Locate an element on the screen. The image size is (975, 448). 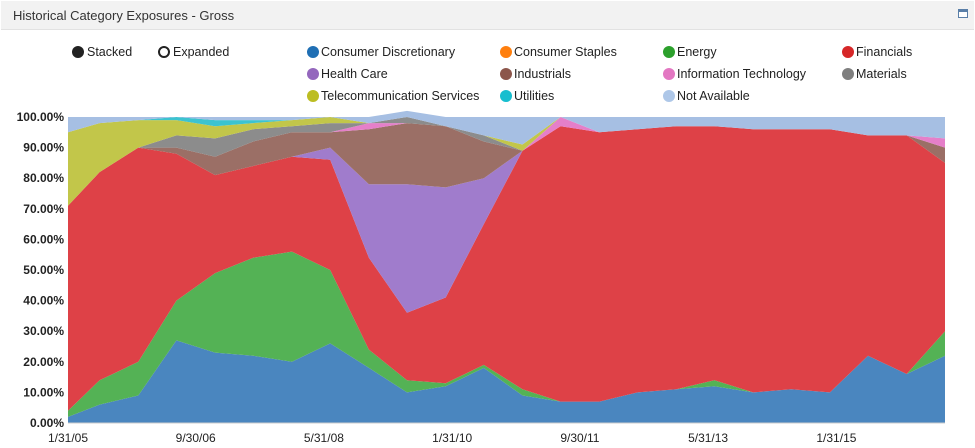
legend-label: Not Available is located at coordinates (713, 96).